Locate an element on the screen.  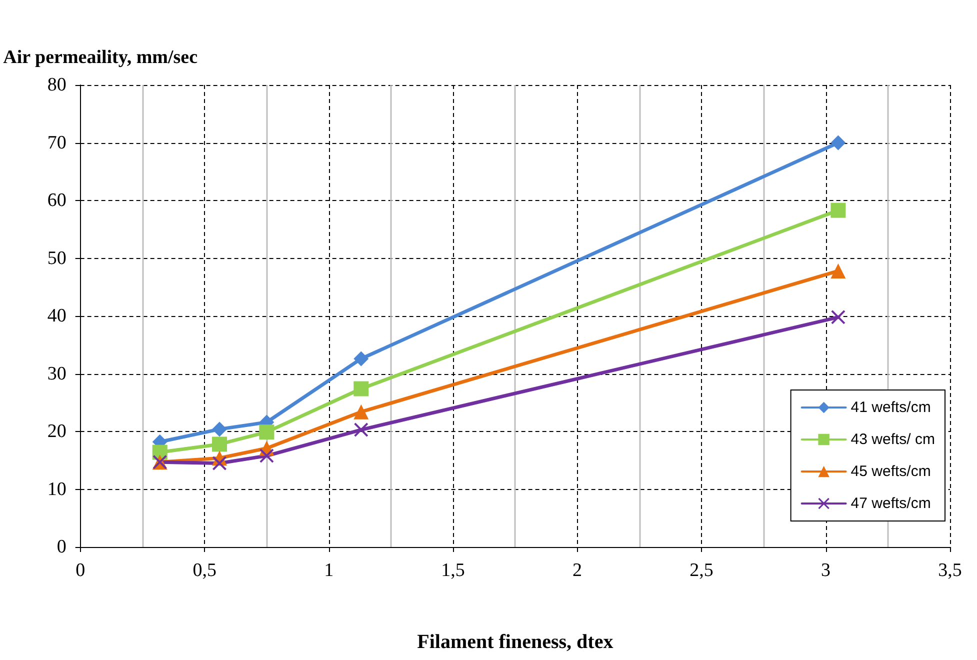
y-tick-label: 20 is located at coordinates (56, 431).